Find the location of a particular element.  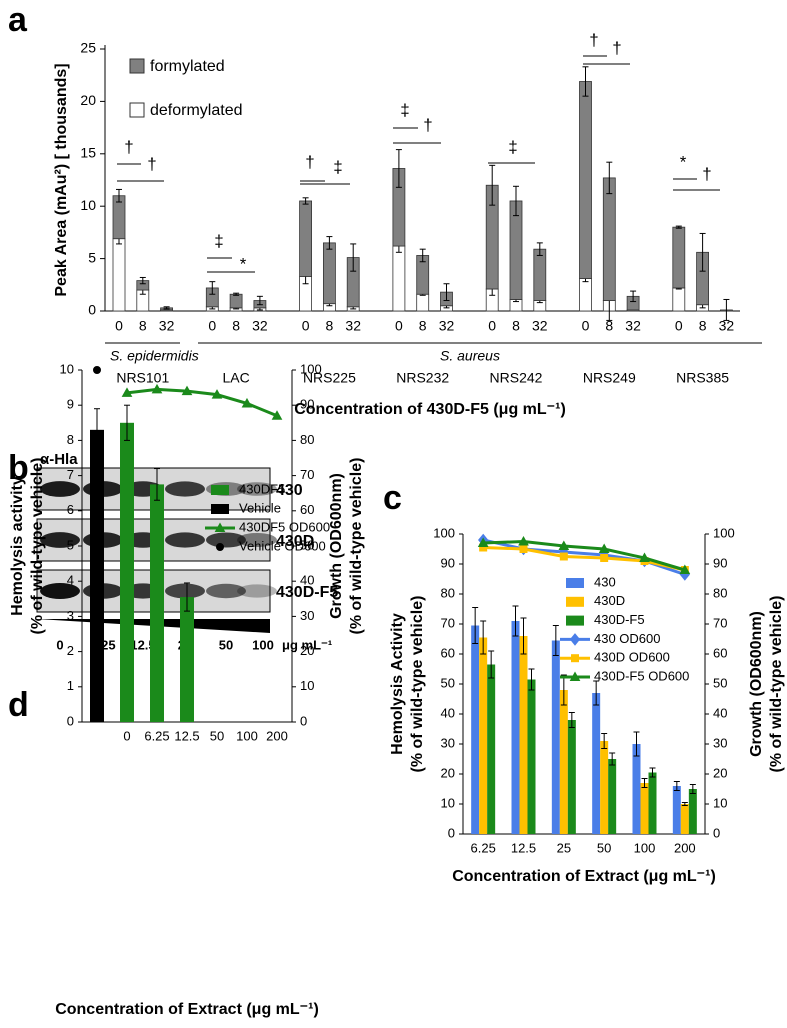

y-tick-label: 4 is located at coordinates (70, 580).